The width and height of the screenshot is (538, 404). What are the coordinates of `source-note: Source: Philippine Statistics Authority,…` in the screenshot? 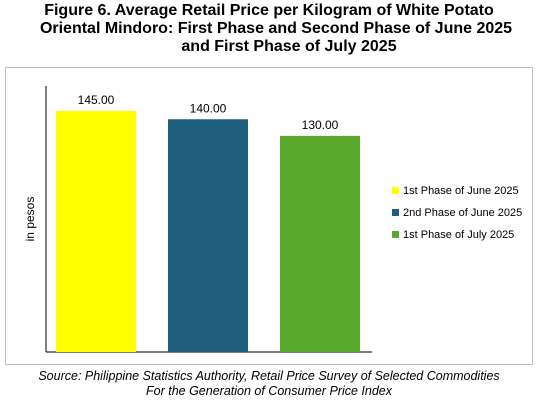 It's located at (269, 384).